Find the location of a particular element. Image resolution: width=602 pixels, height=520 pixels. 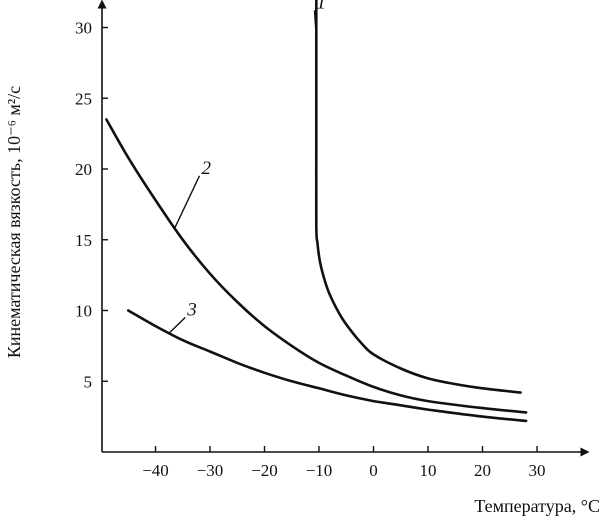

series-label-2: 2 is located at coordinates (206, 168).